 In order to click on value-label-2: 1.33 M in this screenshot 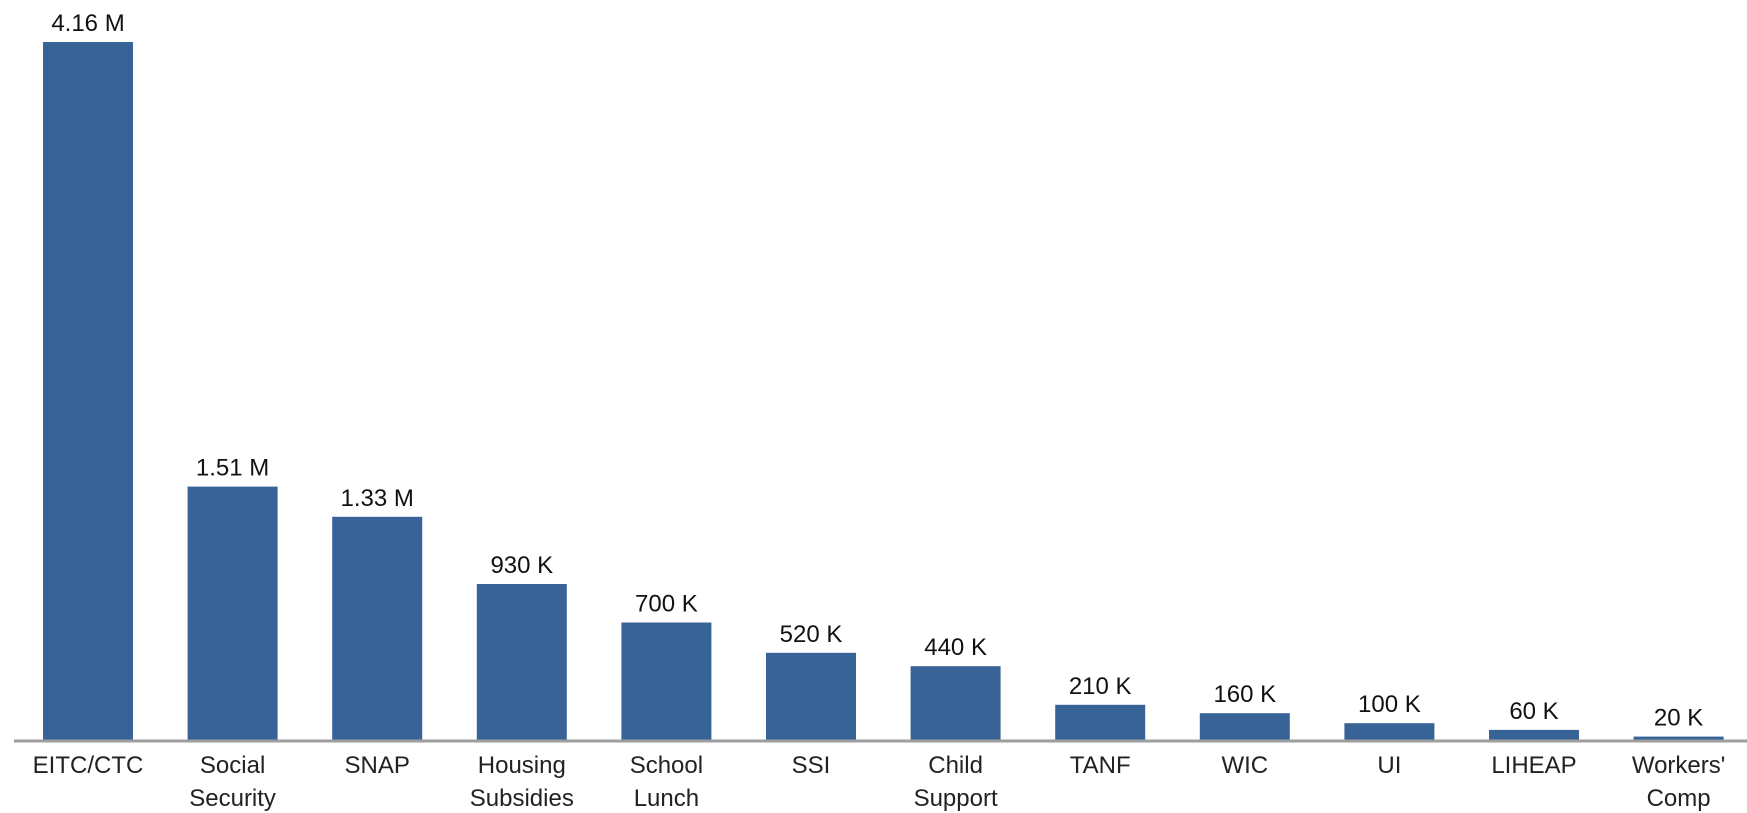, I will do `click(377, 498)`.